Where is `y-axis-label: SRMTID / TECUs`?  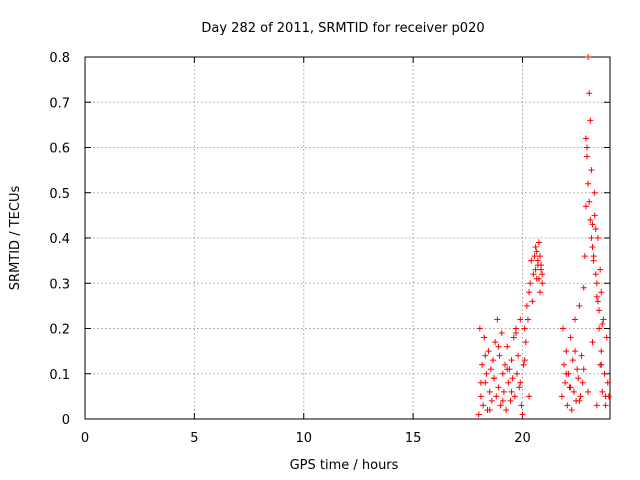
y-axis-label: SRMTID / TECUs is located at coordinates (15, 238).